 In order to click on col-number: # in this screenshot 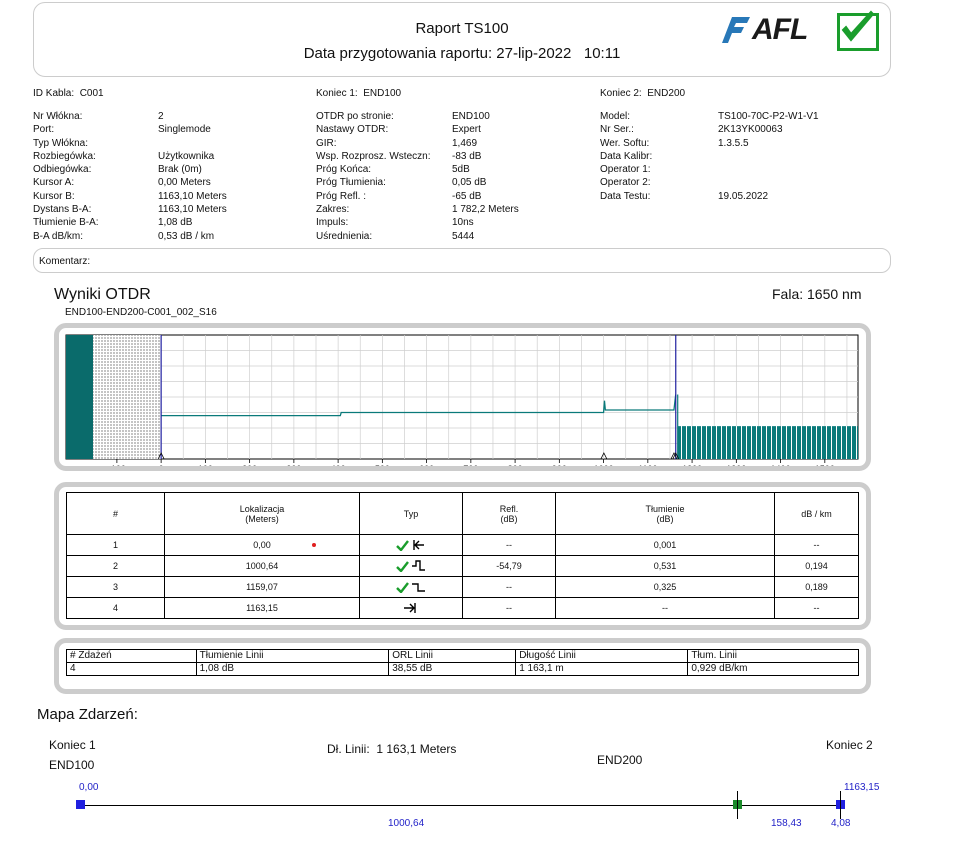, I will do `click(115, 513)`.